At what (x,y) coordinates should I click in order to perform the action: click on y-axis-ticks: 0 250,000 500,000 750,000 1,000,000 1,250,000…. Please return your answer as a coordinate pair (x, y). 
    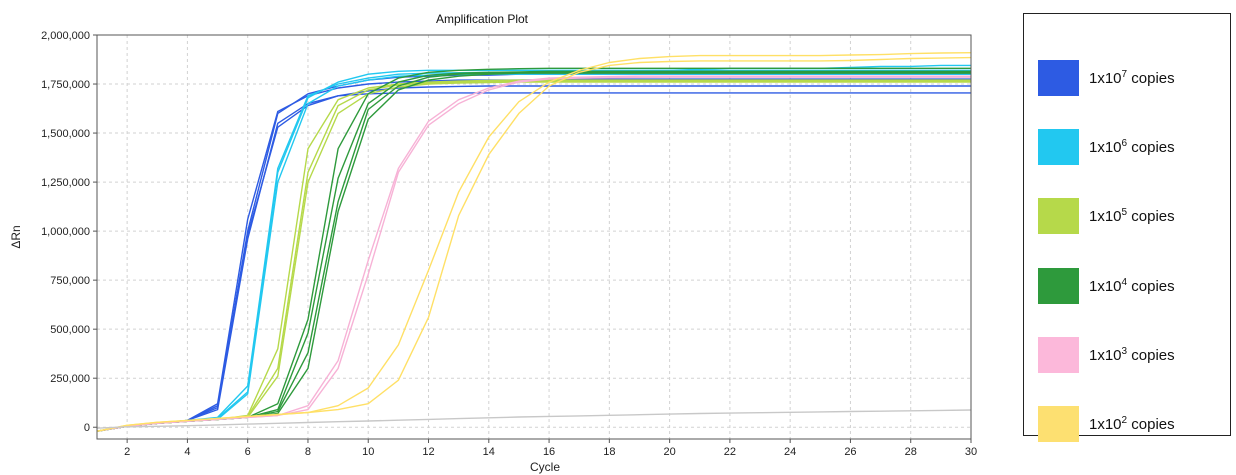
    Looking at the image, I should click on (69, 232).